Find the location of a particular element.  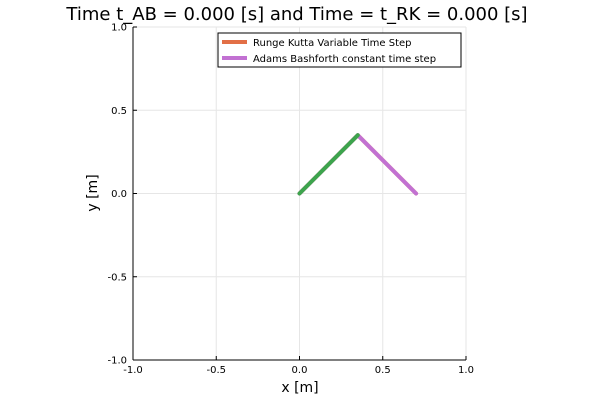

x-axis-label: x [m] is located at coordinates (299, 388).